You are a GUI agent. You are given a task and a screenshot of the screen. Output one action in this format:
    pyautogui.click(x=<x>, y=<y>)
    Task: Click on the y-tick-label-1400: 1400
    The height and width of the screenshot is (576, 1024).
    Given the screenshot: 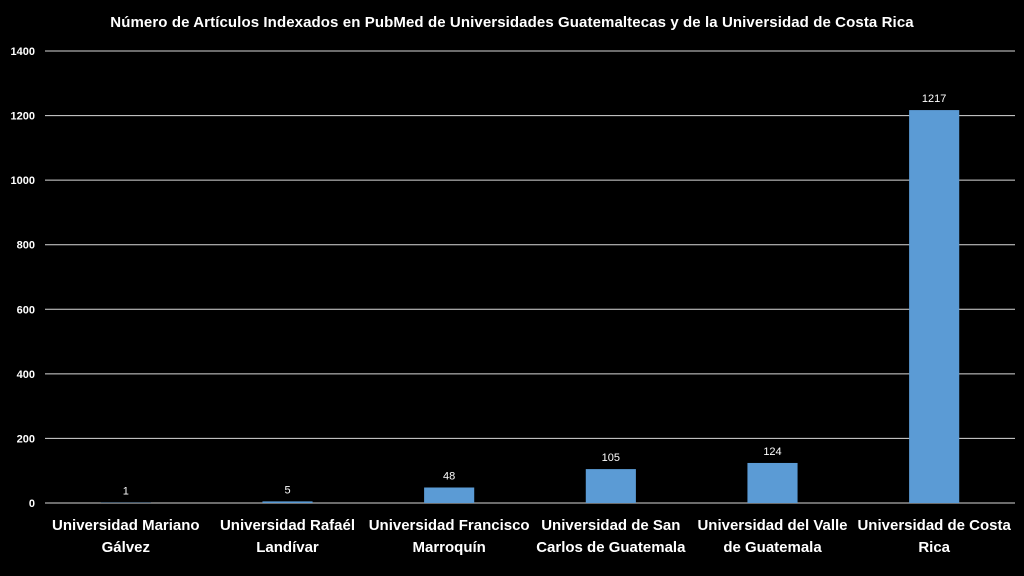 What is the action you would take?
    pyautogui.click(x=23, y=52)
    